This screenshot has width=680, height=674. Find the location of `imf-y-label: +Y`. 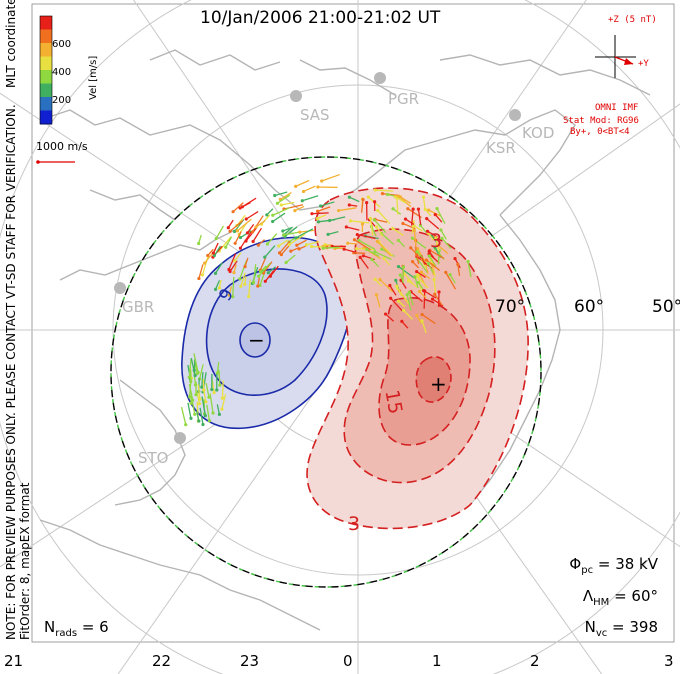

imf-y-label: +Y is located at coordinates (643, 64).